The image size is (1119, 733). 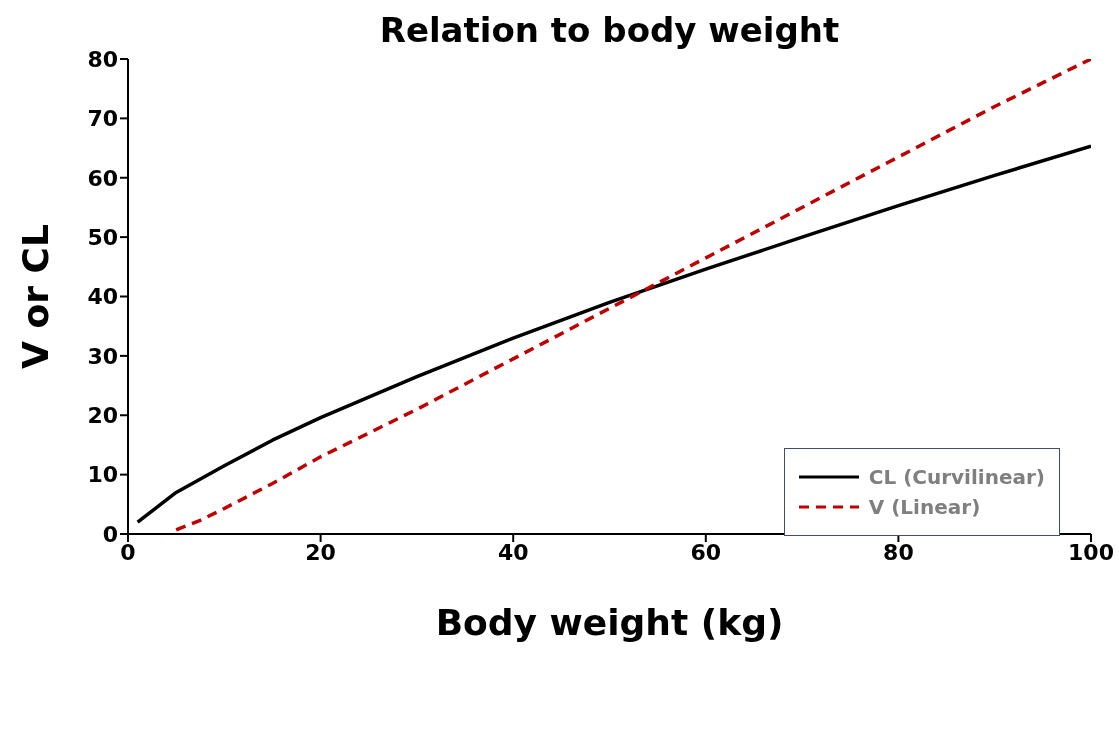 What do you see at coordinates (102, 475) in the screenshot?
I see `y-tick-label: 10` at bounding box center [102, 475].